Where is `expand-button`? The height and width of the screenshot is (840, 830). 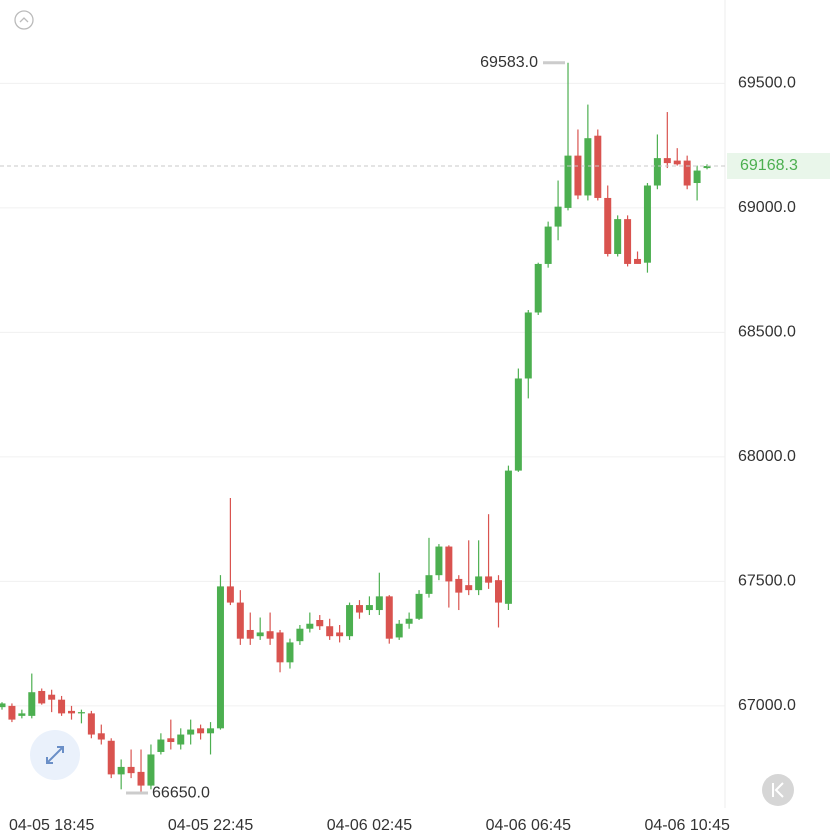 expand-button is located at coordinates (55, 755).